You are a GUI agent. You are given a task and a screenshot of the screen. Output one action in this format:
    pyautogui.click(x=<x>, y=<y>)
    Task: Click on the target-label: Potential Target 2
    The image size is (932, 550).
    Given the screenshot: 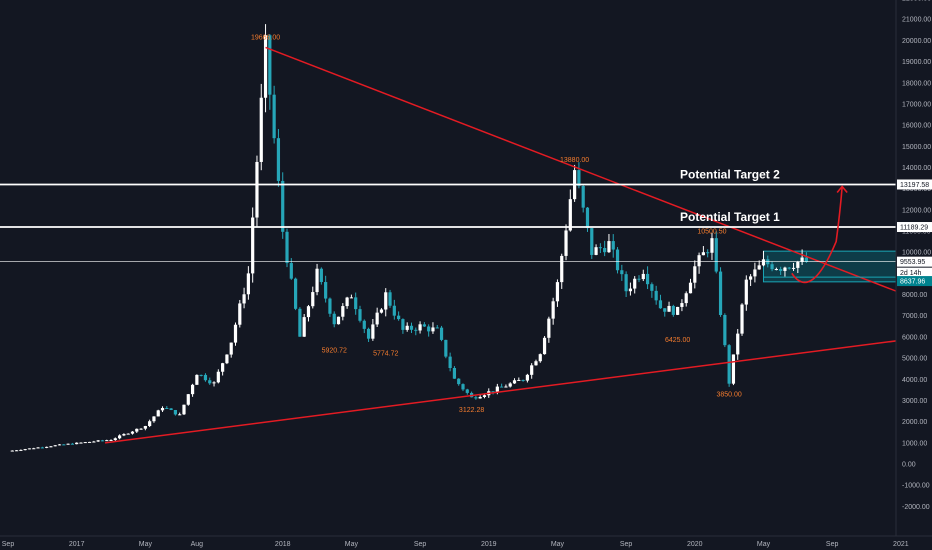 What is the action you would take?
    pyautogui.click(x=730, y=174)
    